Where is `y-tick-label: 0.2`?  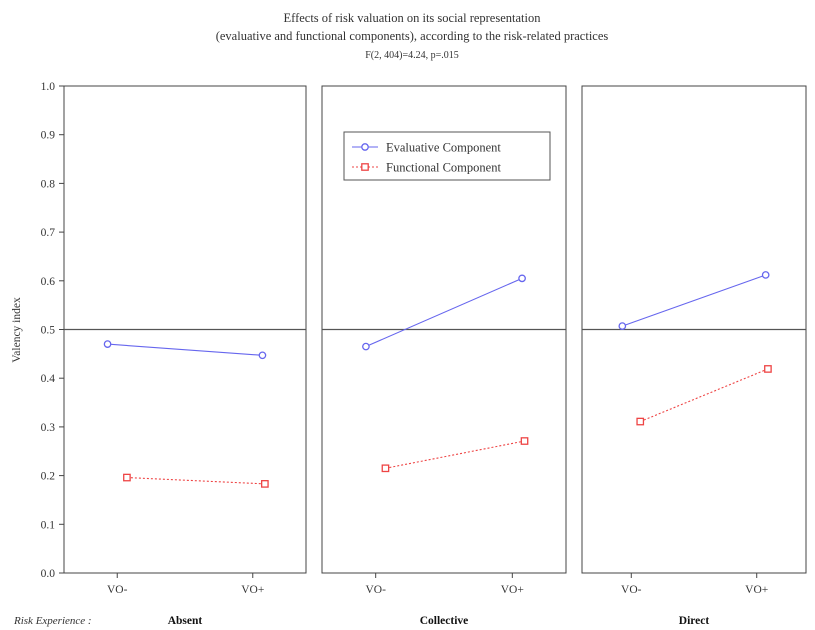 y-tick-label: 0.2 is located at coordinates (48, 477).